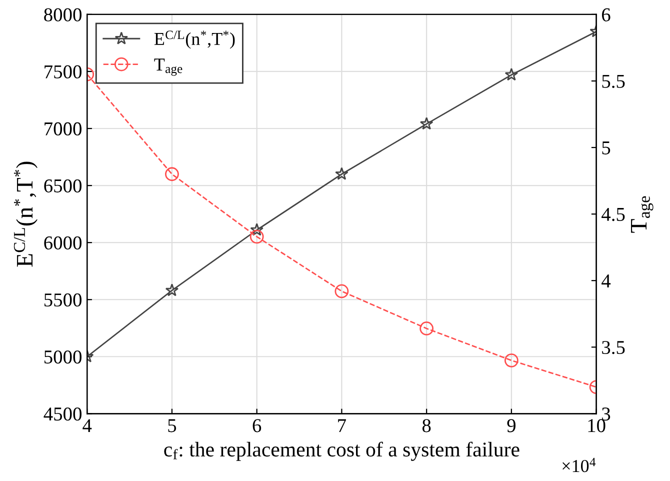 This screenshot has height=481, width=670. Describe the element at coordinates (63, 15) in the screenshot. I see `y-tick-label: 8000` at that location.